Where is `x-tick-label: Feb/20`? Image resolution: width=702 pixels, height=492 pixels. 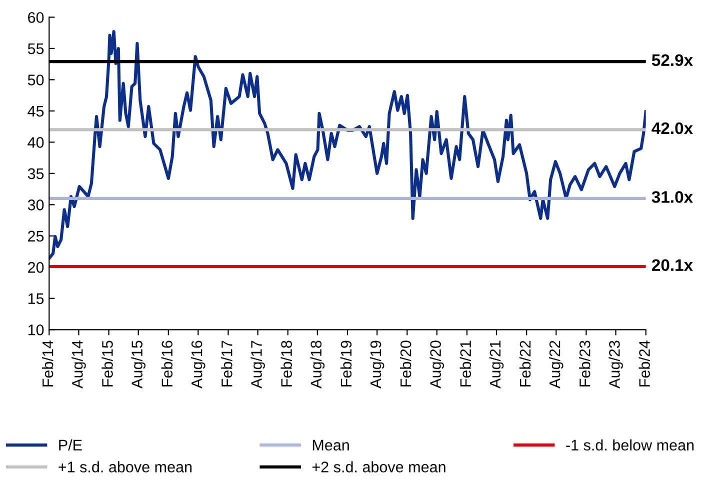 x-tick-label: Feb/20 is located at coordinates (406, 363).